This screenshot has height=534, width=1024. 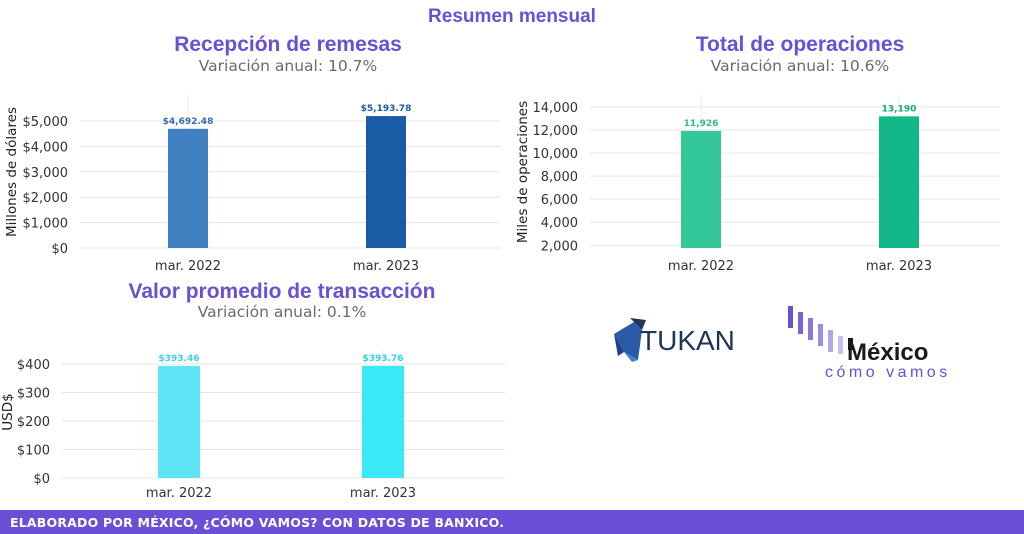 What do you see at coordinates (523, 172) in the screenshot?
I see `y-axis-label: Miles de operaciones` at bounding box center [523, 172].